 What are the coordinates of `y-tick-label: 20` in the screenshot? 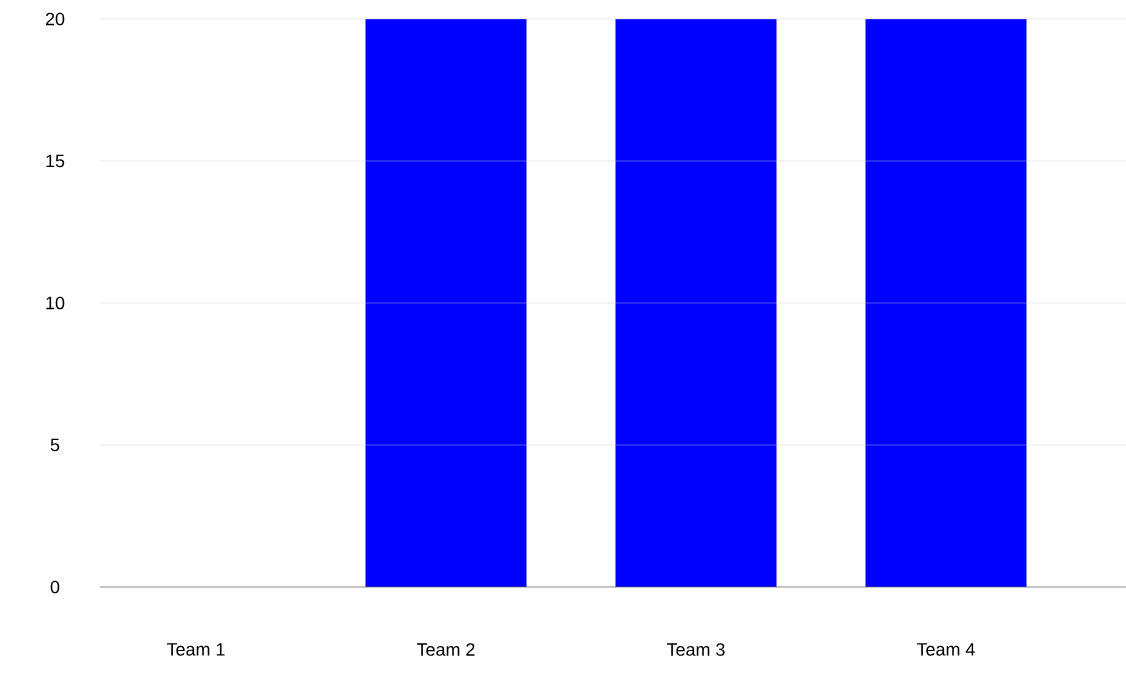 It's located at (55, 19).